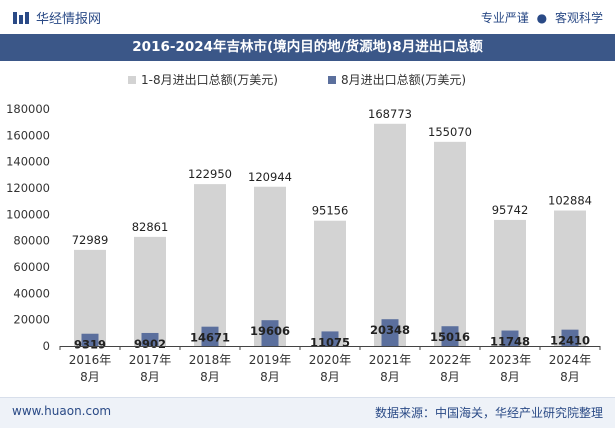 The width and height of the screenshot is (615, 428). I want to click on data-label-total: 82861, so click(150, 227).